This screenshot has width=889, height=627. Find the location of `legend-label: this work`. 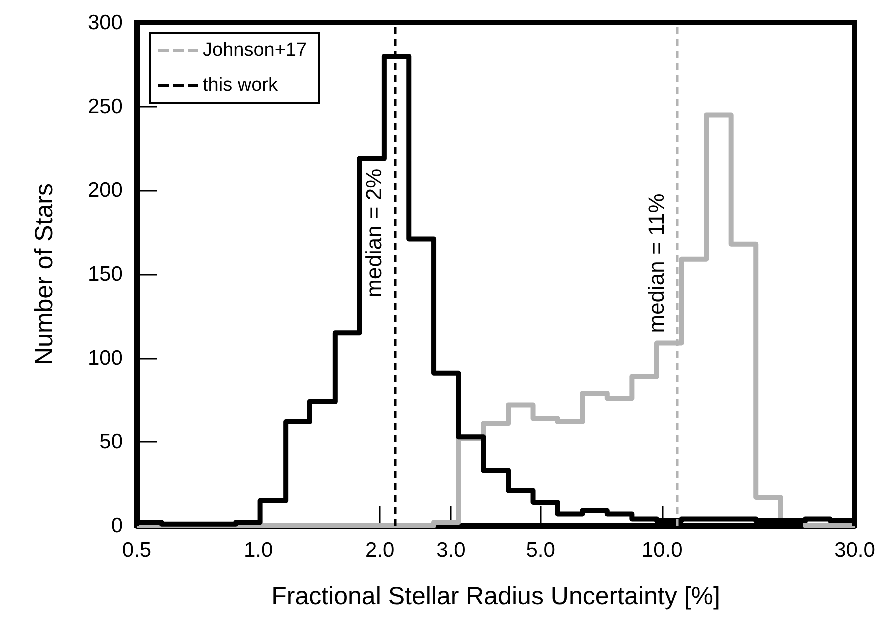

legend-label: this work is located at coordinates (240, 85).